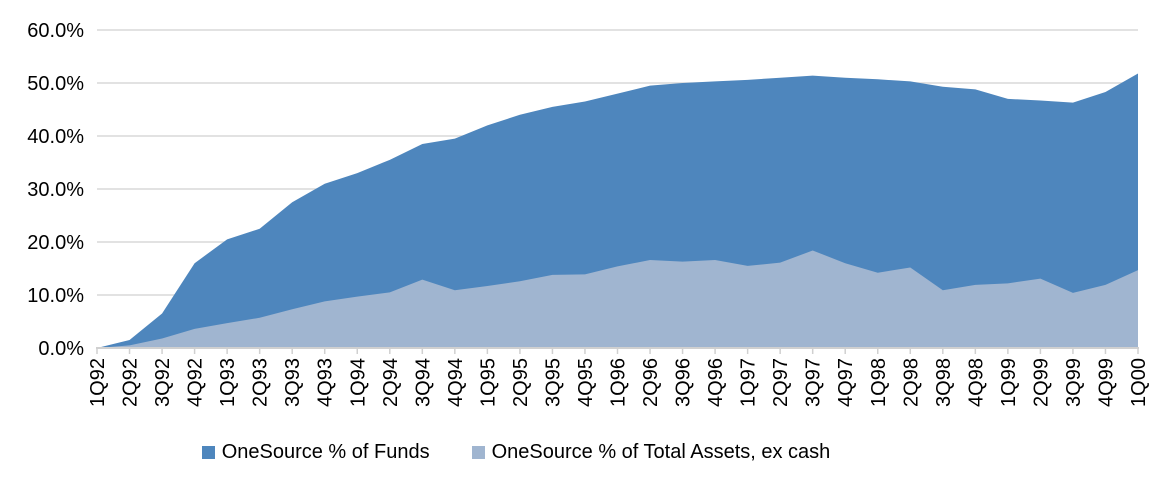 This screenshot has height=496, width=1152. I want to click on total-assets-series-swatch-icon, so click(478, 452).